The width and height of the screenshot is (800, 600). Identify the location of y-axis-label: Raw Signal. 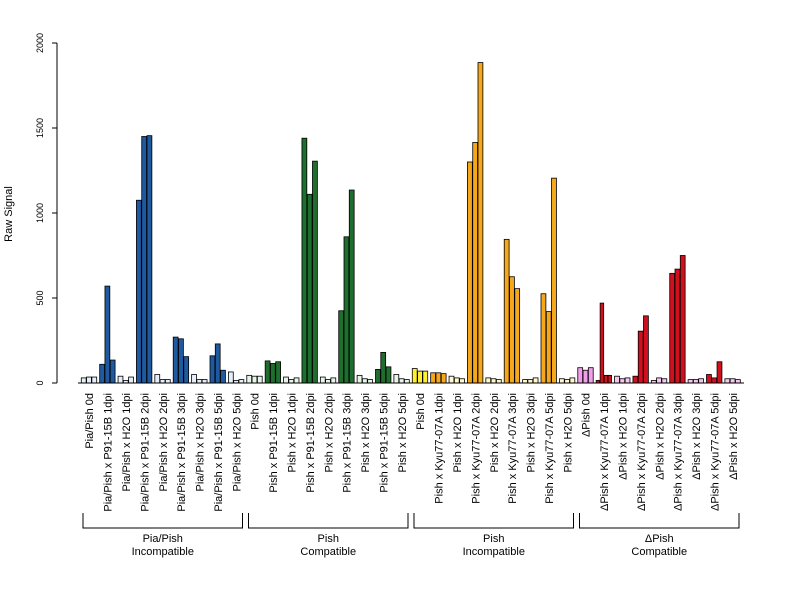
(9, 214).